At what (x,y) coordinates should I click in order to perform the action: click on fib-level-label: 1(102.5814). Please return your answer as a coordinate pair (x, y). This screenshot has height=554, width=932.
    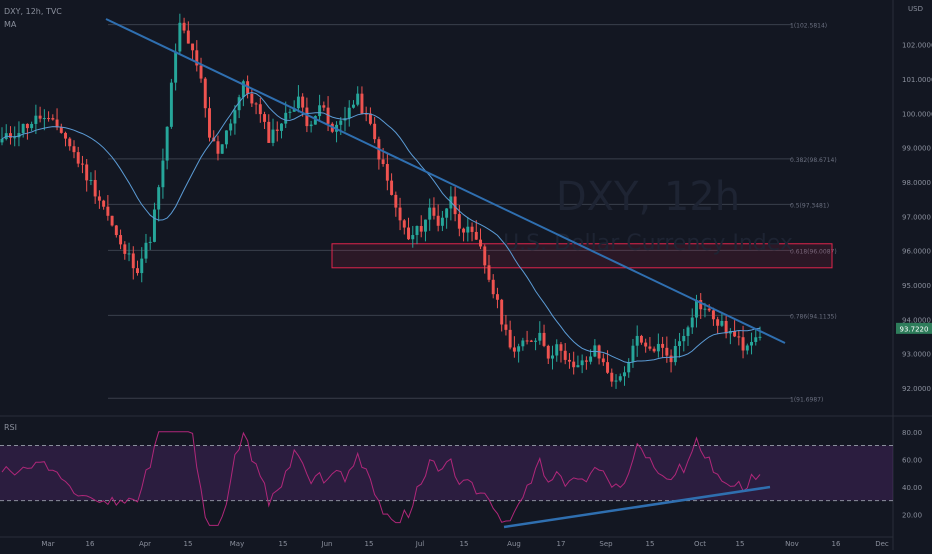
    Looking at the image, I should click on (808, 26).